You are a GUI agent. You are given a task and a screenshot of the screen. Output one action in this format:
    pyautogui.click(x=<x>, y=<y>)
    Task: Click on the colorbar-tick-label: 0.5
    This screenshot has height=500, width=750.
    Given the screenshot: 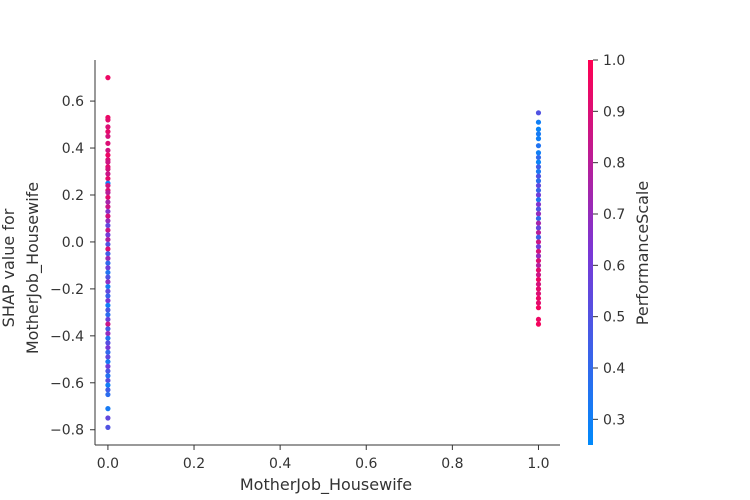 What is the action you would take?
    pyautogui.click(x=614, y=318)
    